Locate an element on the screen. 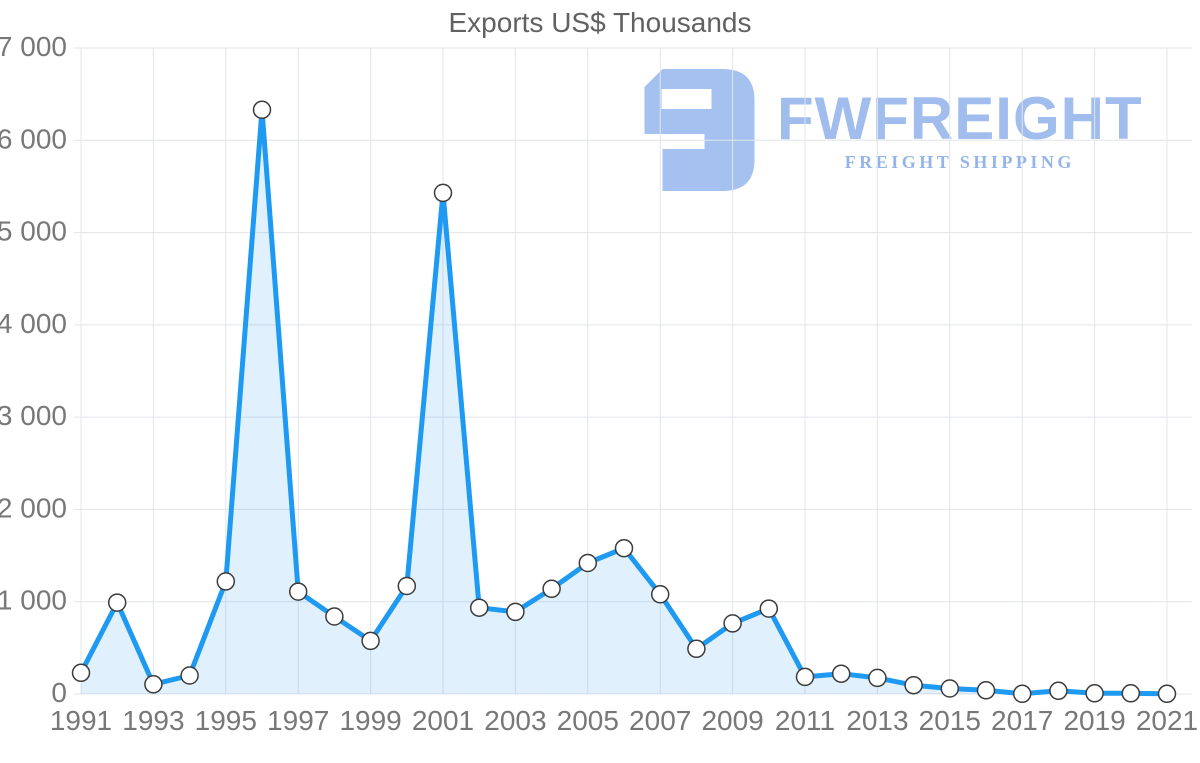 The image size is (1200, 763). x-tick-label: 1995 is located at coordinates (226, 720).